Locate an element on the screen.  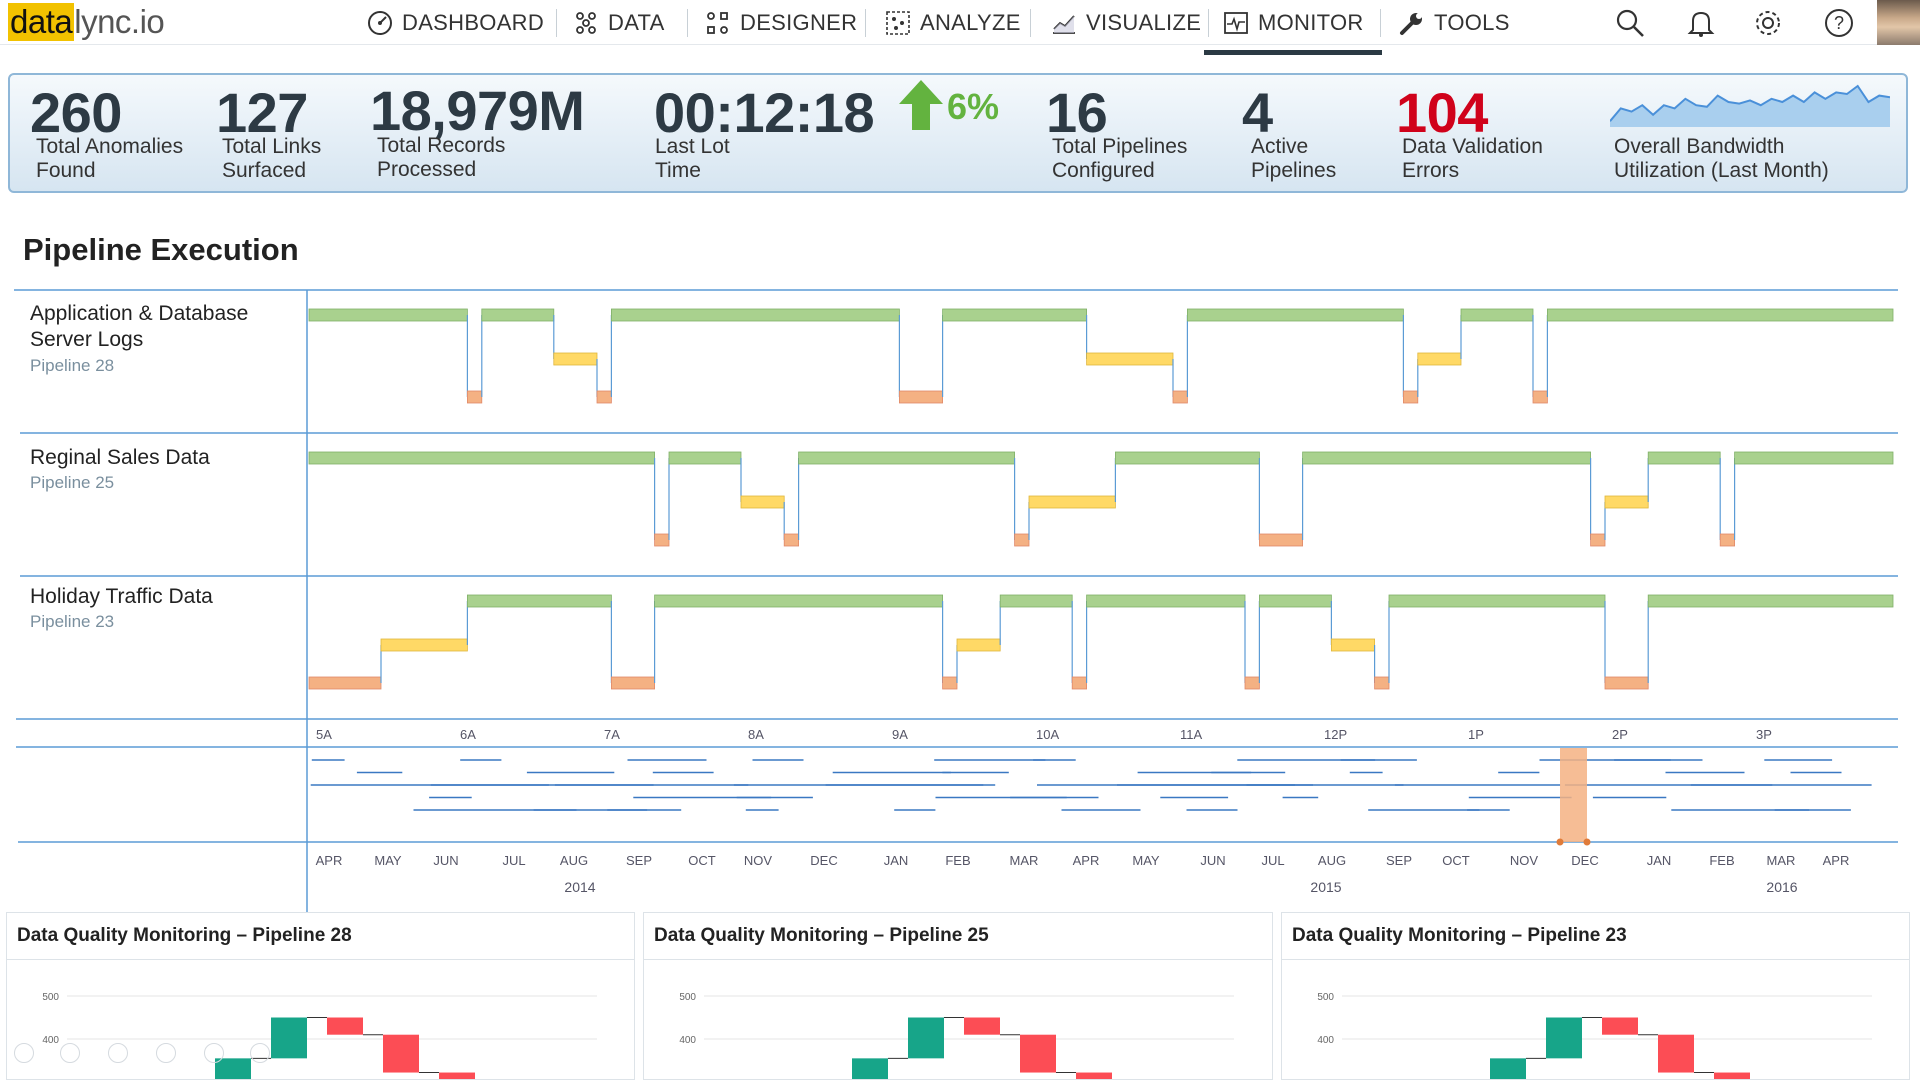
nav-monitor: MONITOR is located at coordinates (1293, 27).